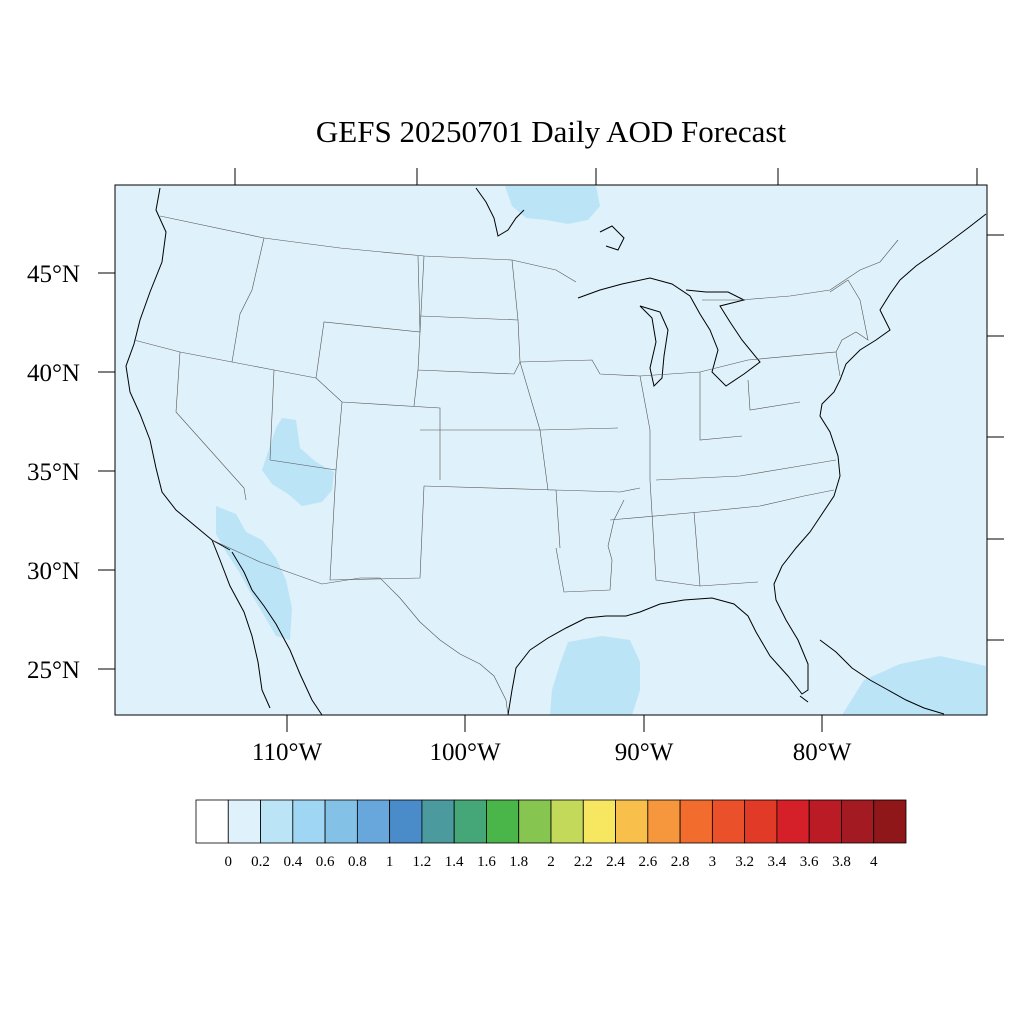 This screenshot has width=1024, height=1024. I want to click on lat-label: 25°N, so click(53, 670).